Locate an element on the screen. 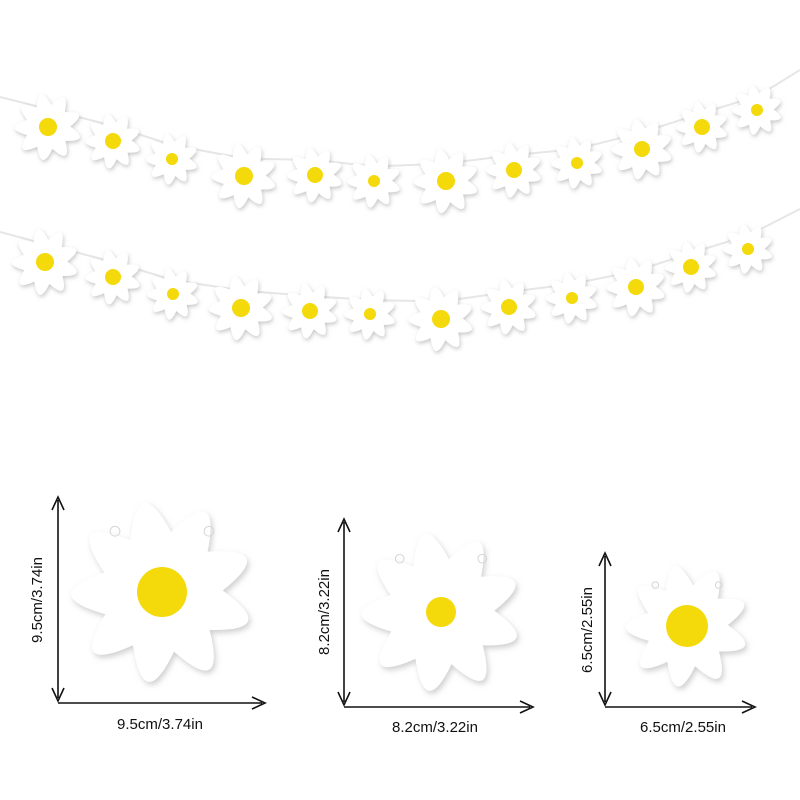  medium-daisy-shape is located at coordinates (439, 612).